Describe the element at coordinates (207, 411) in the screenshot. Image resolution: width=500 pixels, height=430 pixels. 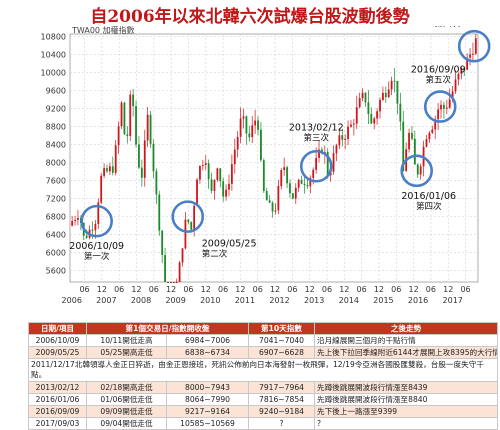
I see `table-cell: 9217~9164` at that location.